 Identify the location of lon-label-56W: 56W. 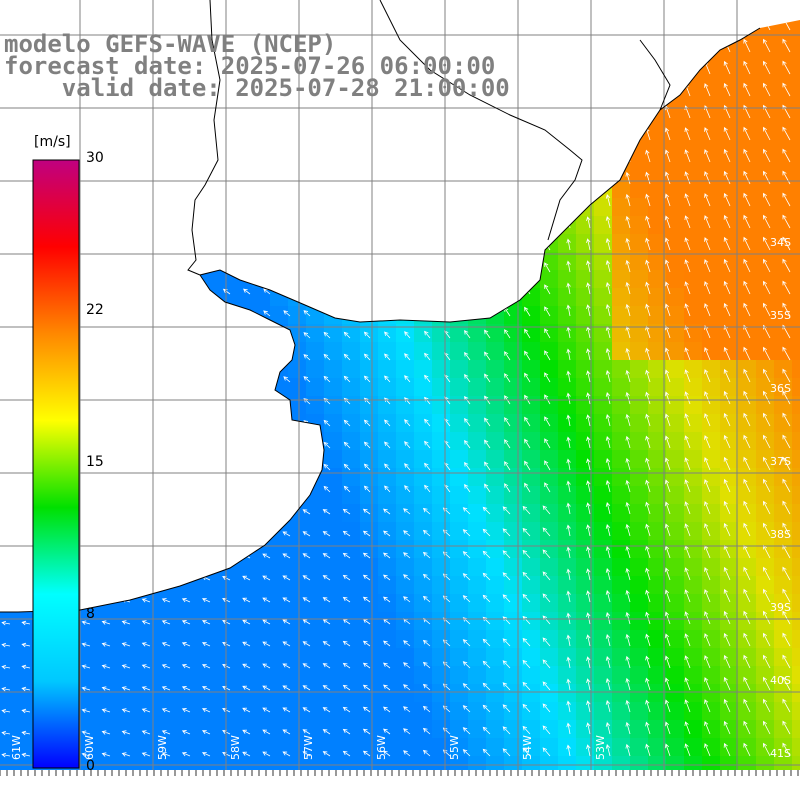
(381, 747).